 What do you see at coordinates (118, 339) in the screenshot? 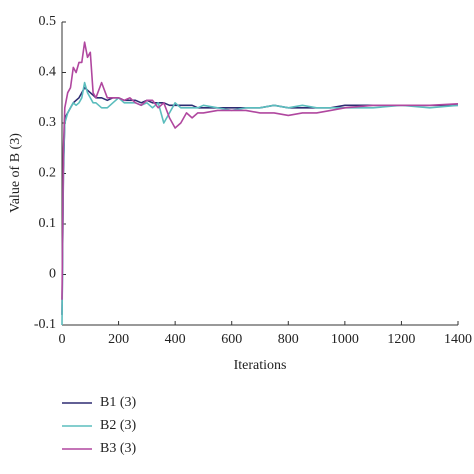
I see `x-tick-label: 200` at bounding box center [118, 339].